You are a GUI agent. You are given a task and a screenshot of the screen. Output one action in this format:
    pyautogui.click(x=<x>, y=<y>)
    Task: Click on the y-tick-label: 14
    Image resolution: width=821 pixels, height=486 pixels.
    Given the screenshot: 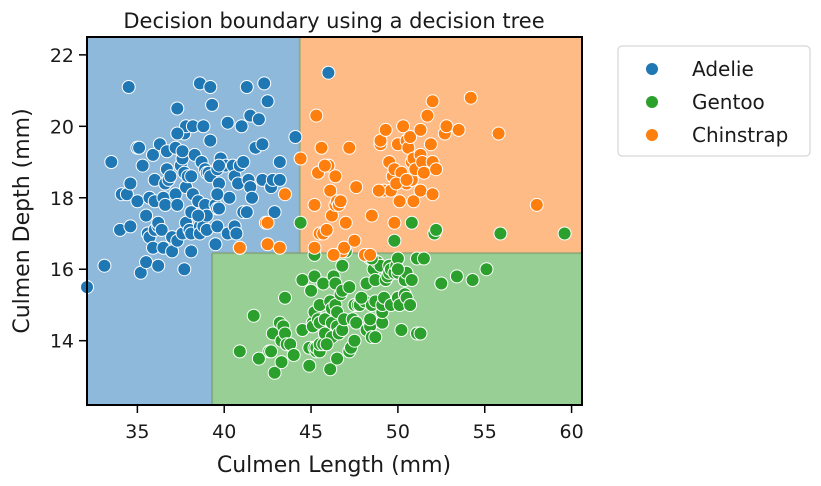 What is the action you would take?
    pyautogui.click(x=62, y=342)
    